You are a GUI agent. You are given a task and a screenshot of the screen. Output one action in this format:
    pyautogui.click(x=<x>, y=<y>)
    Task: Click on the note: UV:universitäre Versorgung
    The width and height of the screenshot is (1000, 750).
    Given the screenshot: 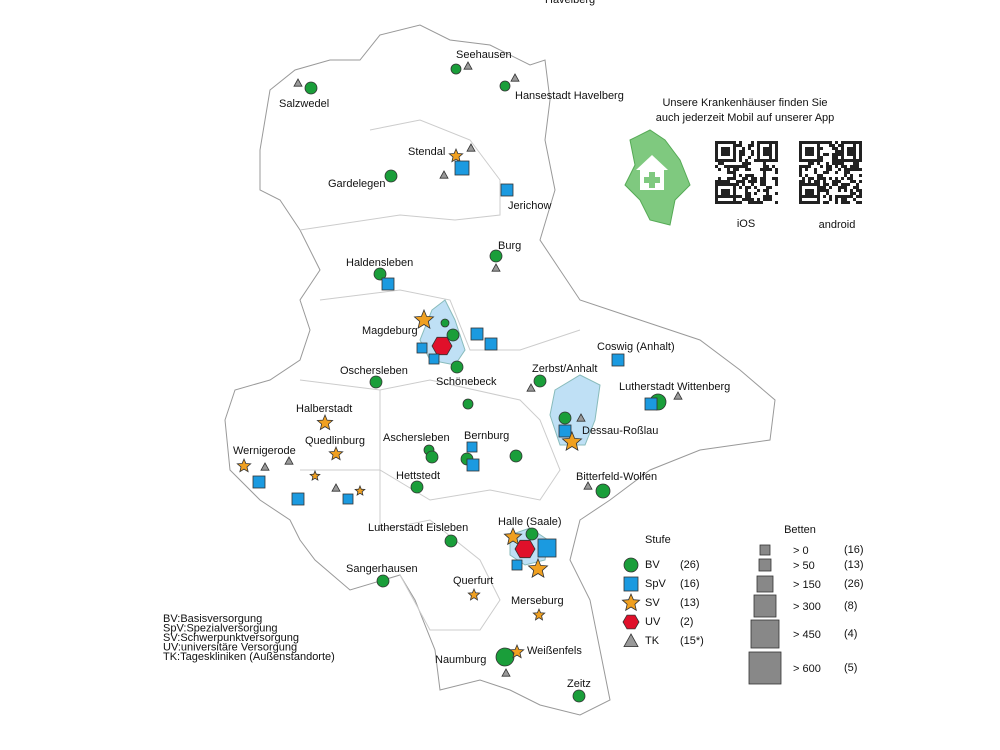 What is the action you would take?
    pyautogui.click(x=230, y=647)
    